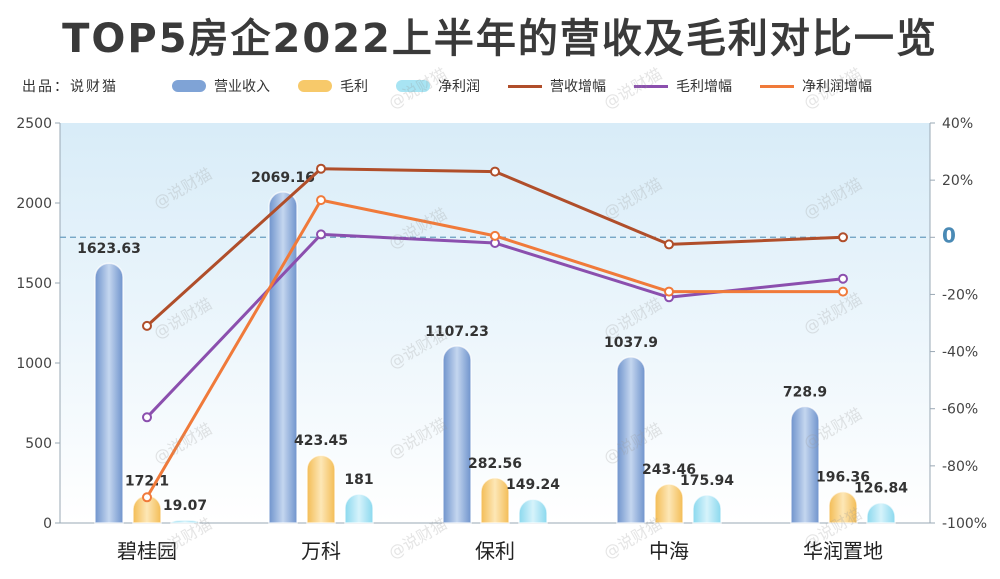  I want to click on legend-item: 净利润增幅, so click(816, 86).